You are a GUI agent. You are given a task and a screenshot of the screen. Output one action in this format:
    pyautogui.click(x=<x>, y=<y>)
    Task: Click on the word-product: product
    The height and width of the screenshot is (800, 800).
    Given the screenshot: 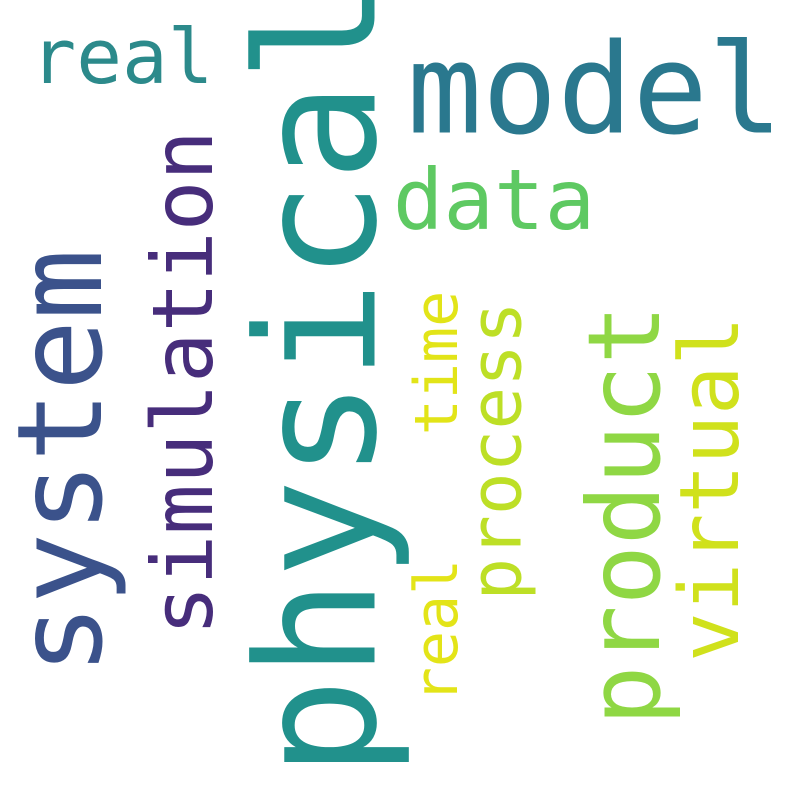 What is the action you would take?
    pyautogui.click(x=624, y=515)
    